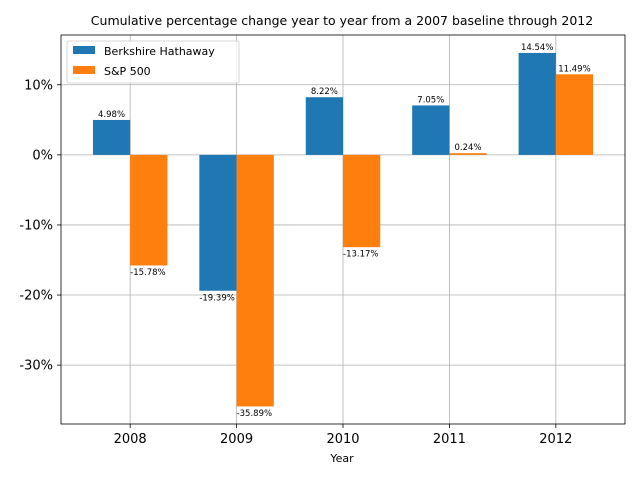 The image size is (640, 484). Describe the element at coordinates (159, 51) in the screenshot. I see `legend-label-berkshire: Berkshire Hathaway` at that location.